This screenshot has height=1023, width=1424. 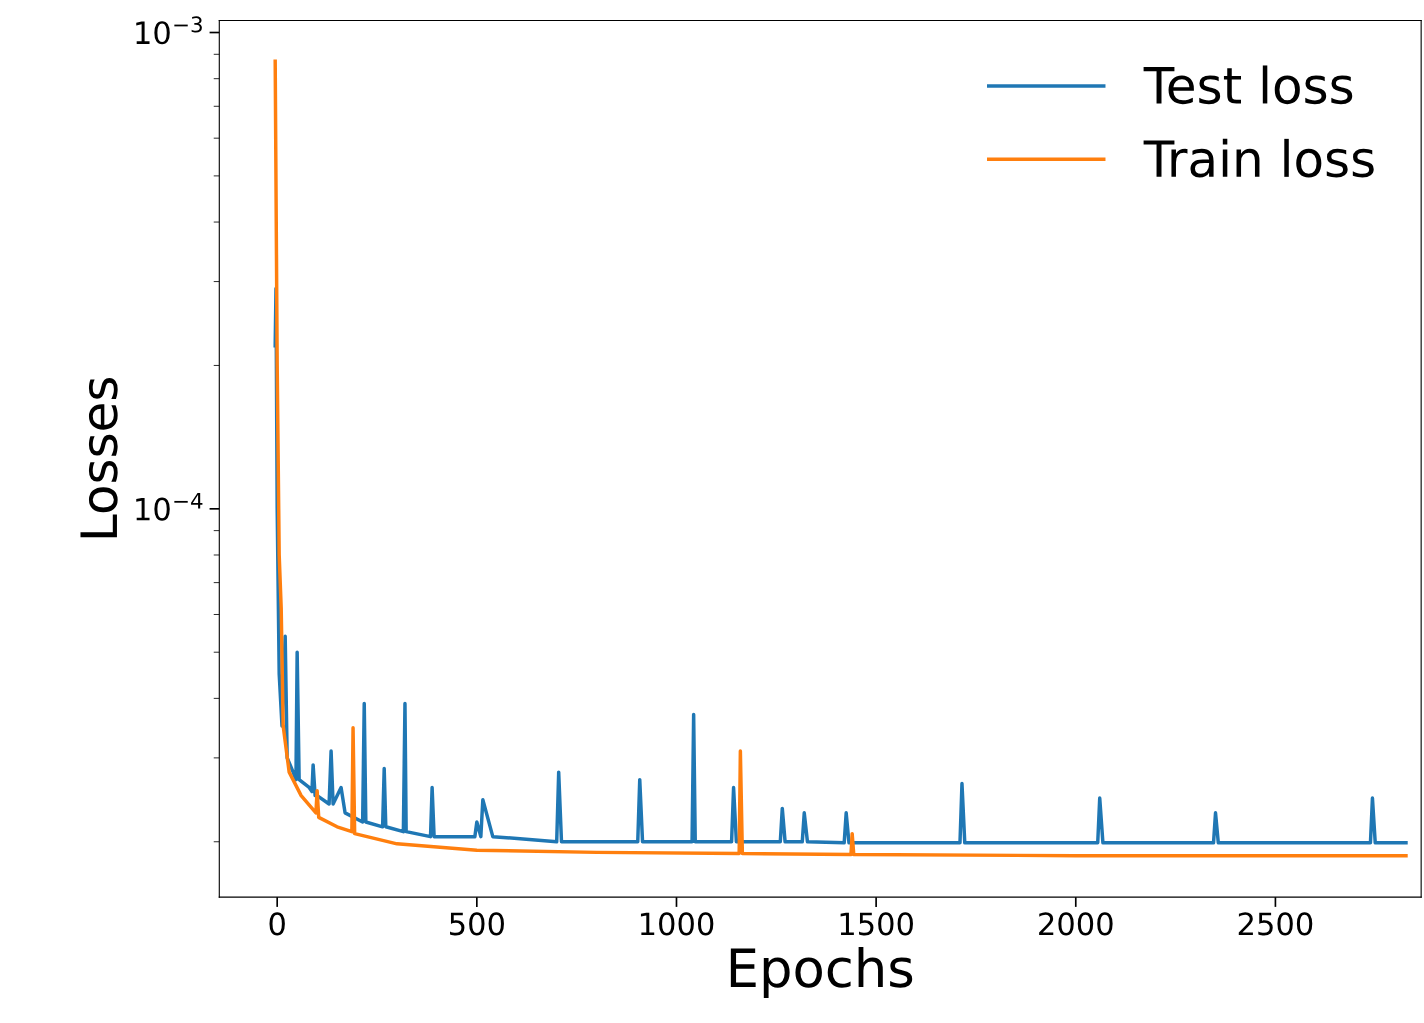 What do you see at coordinates (1076, 924) in the screenshot?
I see `x-tick-label: 2000` at bounding box center [1076, 924].